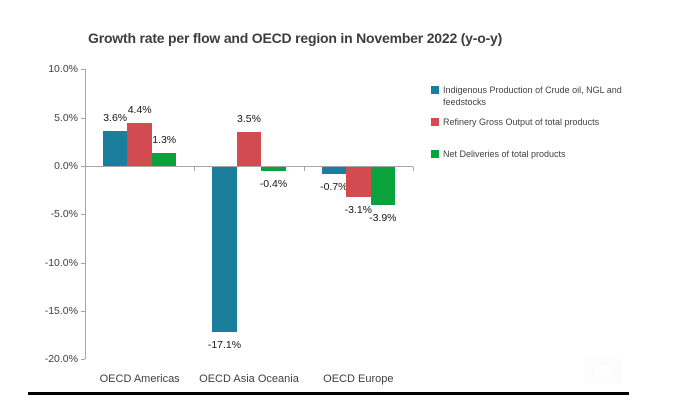 The image size is (684, 403). What do you see at coordinates (139, 110) in the screenshot?
I see `data-label: 4.4%` at bounding box center [139, 110].